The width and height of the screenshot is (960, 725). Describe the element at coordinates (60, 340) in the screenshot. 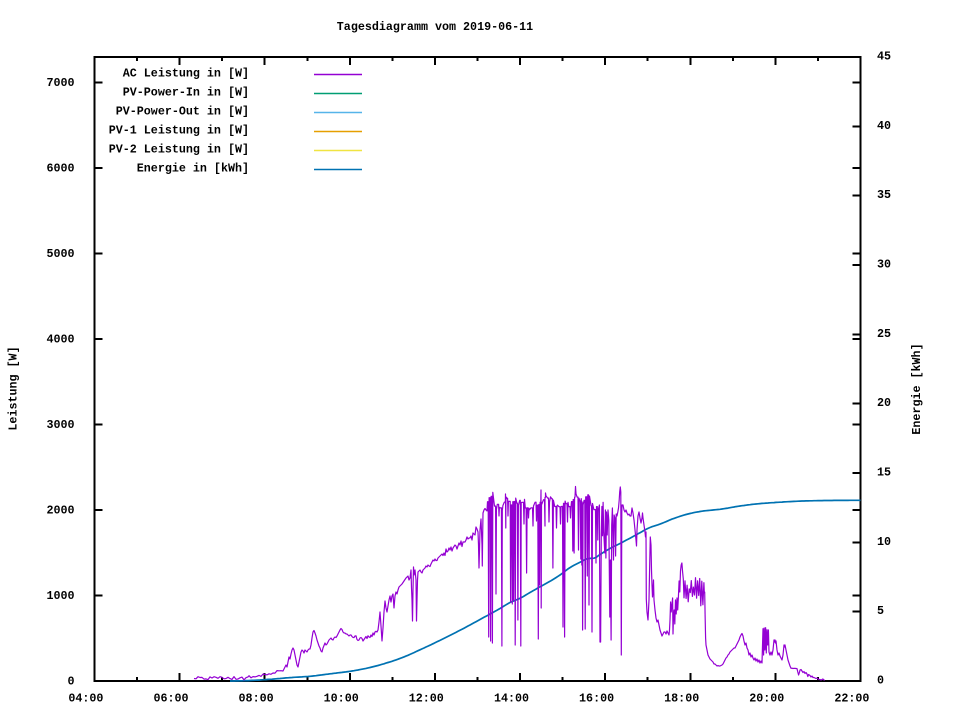

I see `svg-text: 4000` at that location.